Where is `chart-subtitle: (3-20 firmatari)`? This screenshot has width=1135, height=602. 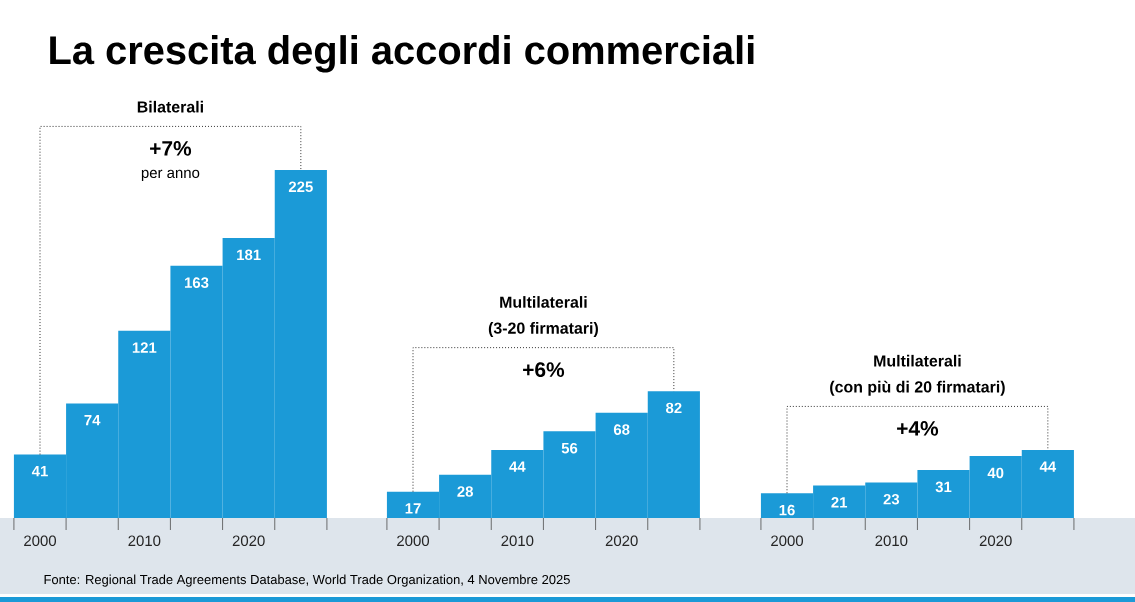 chart-subtitle: (3-20 firmatari) is located at coordinates (543, 329).